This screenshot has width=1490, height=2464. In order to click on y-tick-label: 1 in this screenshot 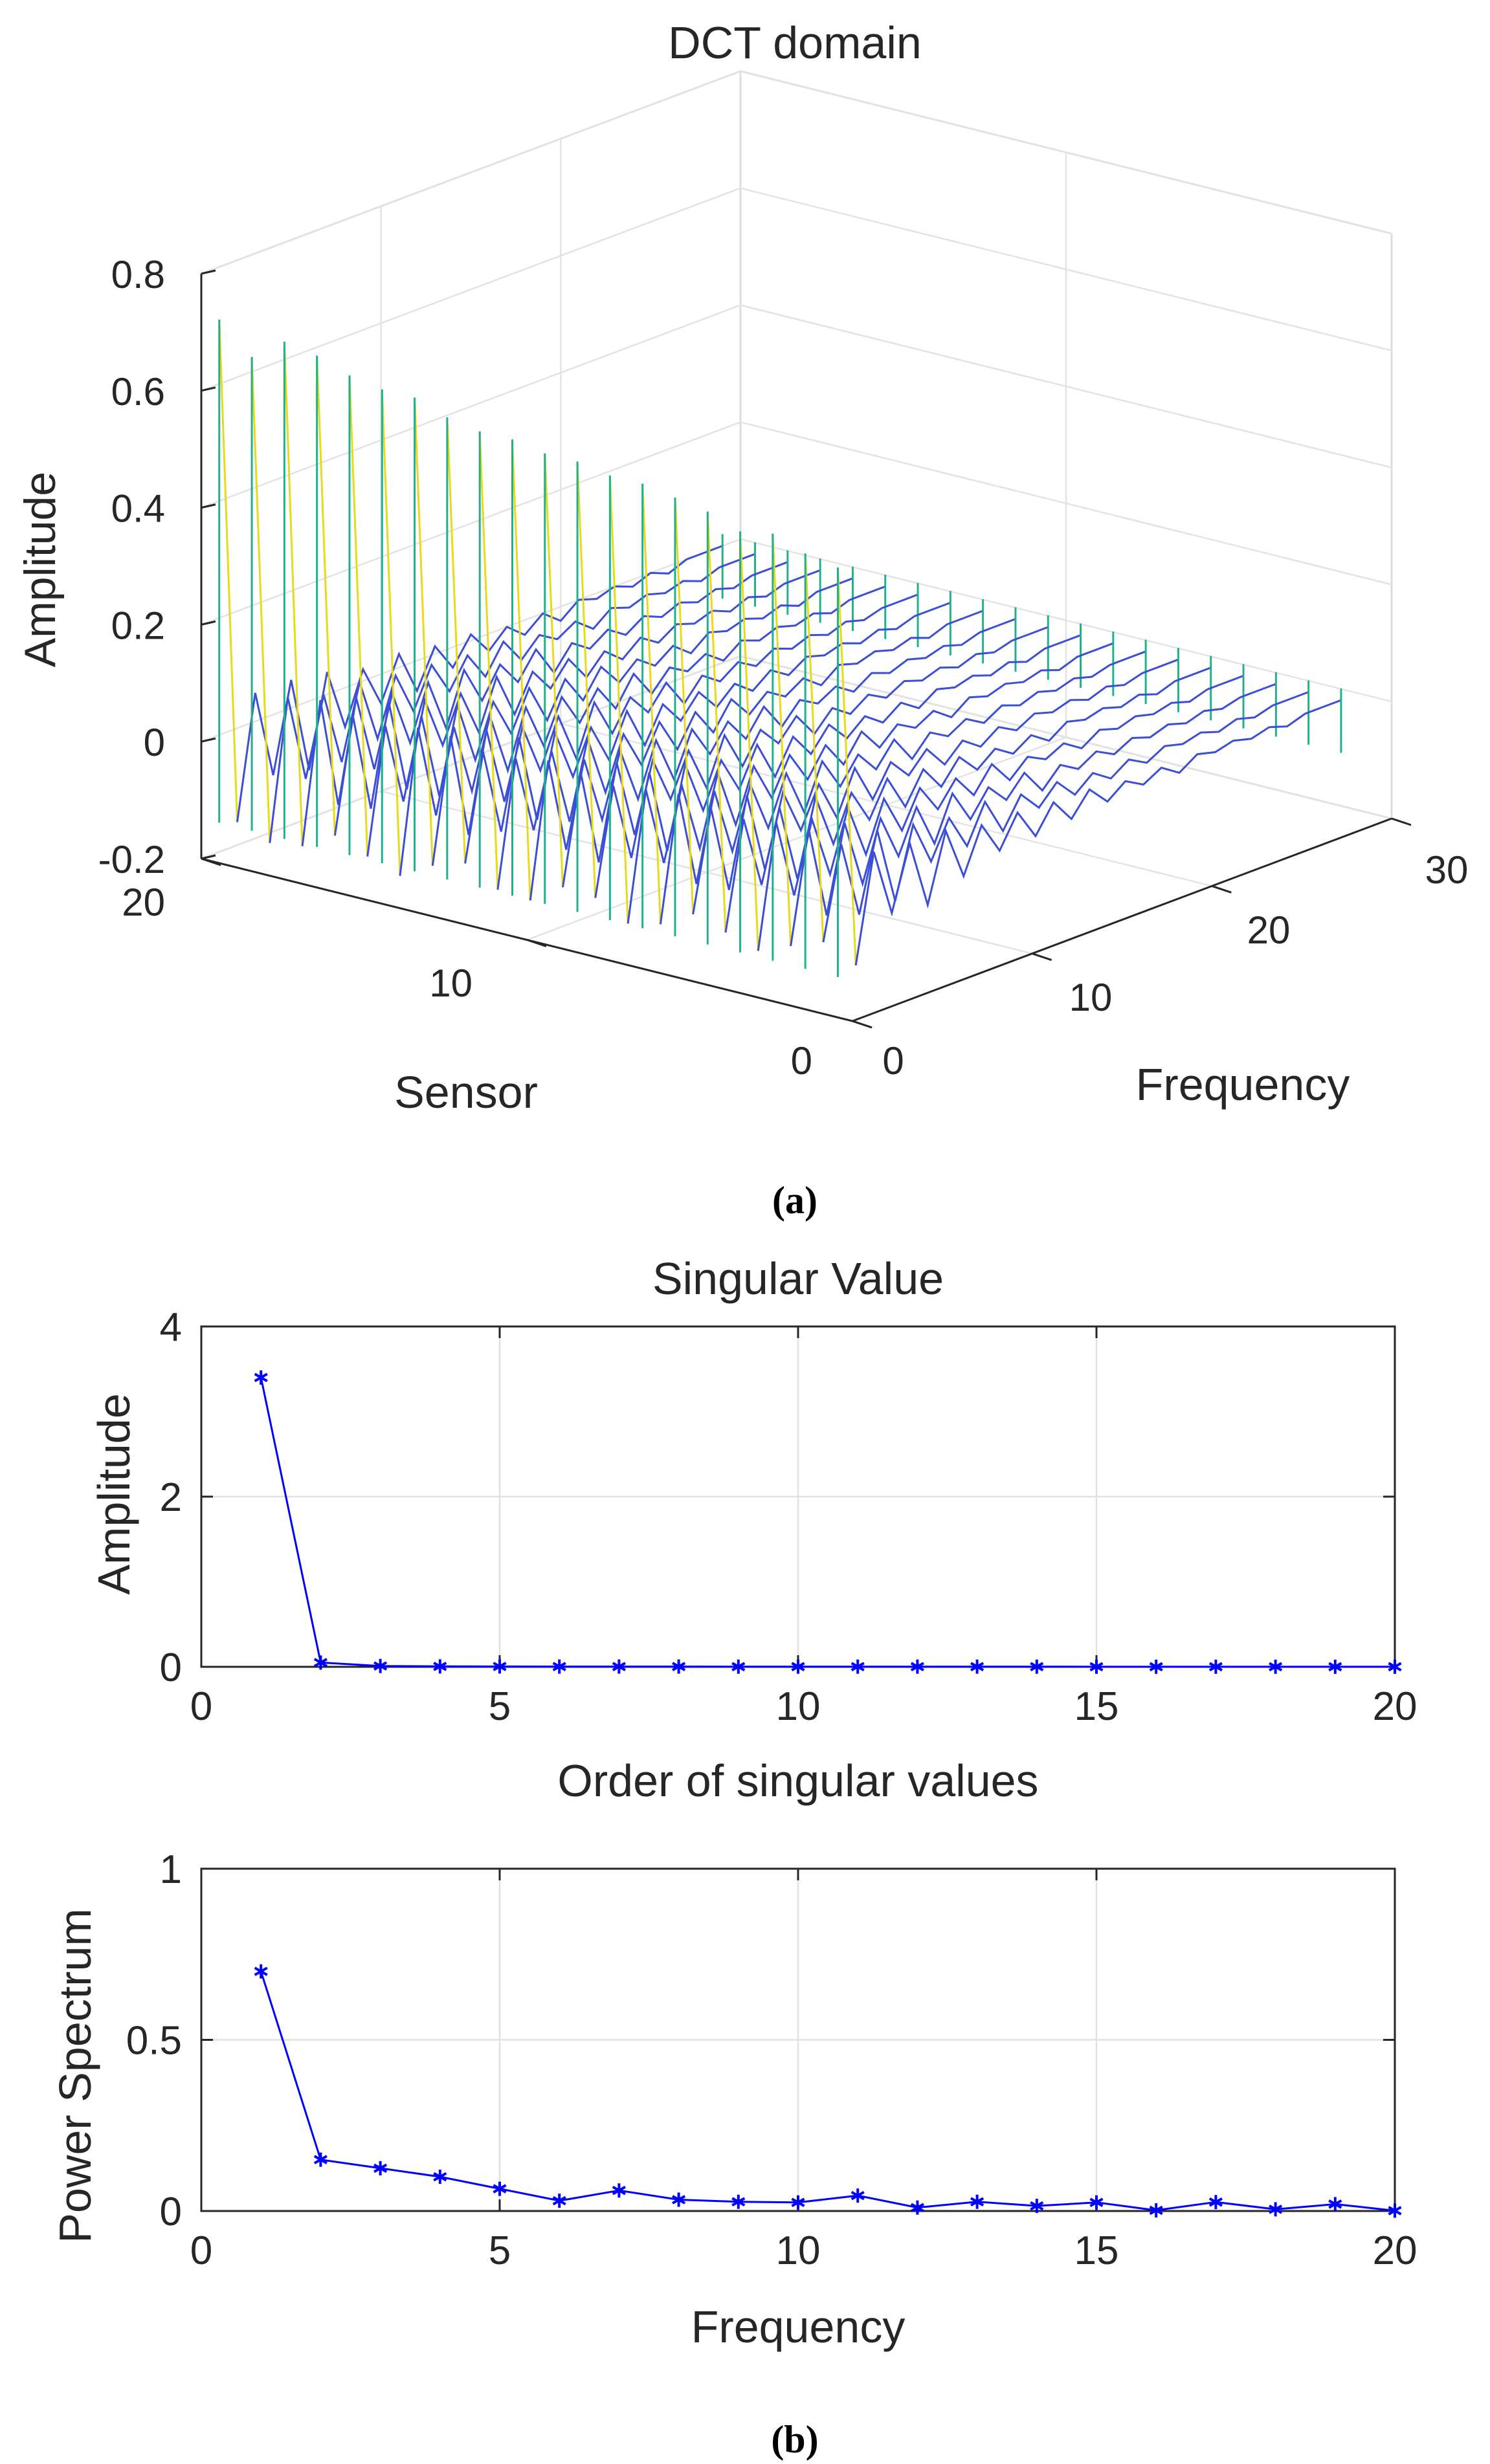, I will do `click(171, 1869)`.